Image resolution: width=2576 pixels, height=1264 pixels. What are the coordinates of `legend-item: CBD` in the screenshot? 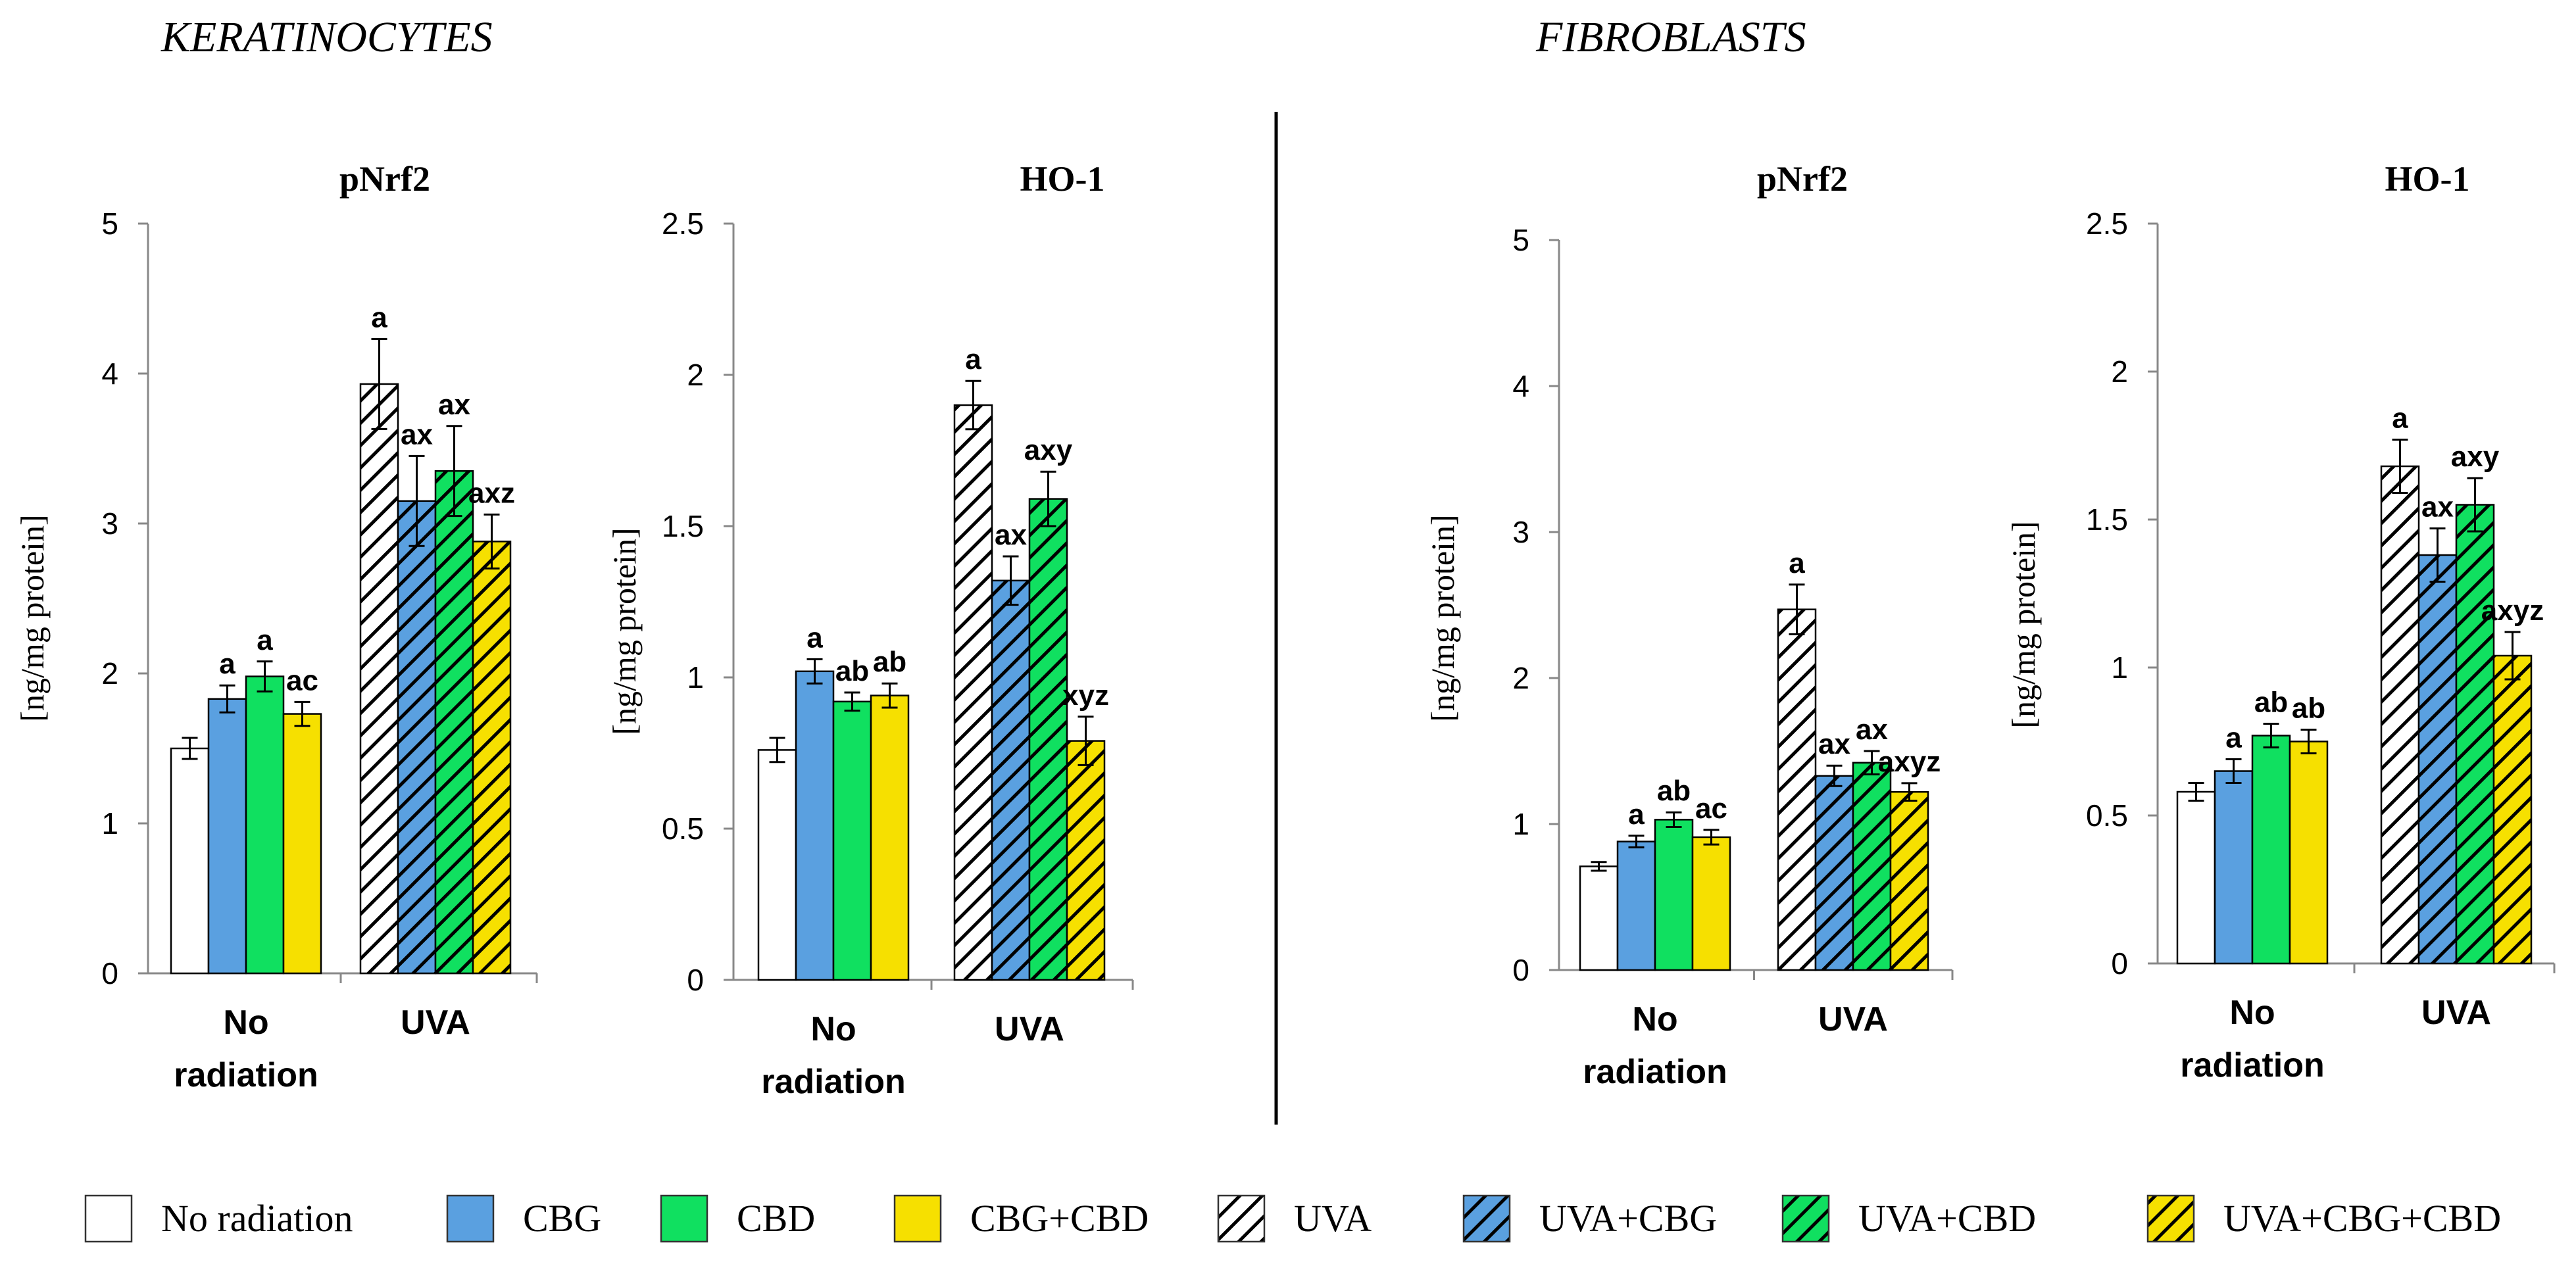 It's located at (737, 1218).